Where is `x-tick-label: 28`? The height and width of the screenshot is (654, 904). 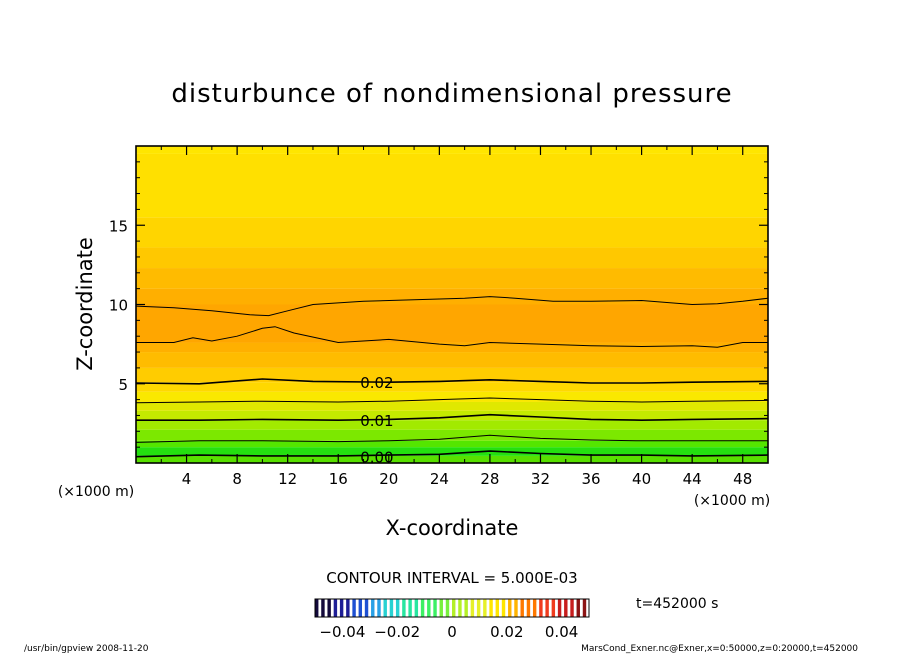
x-tick-label: 28 is located at coordinates (489, 479).